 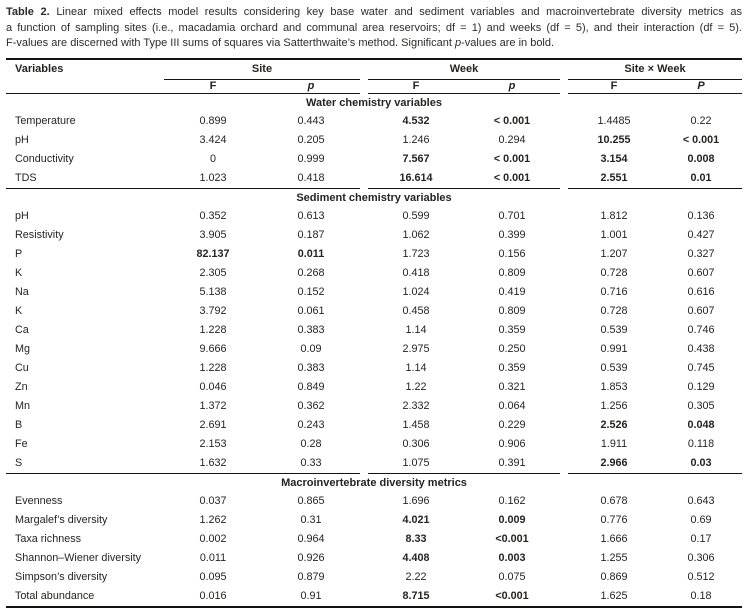 What do you see at coordinates (416, 177) in the screenshot?
I see `week-f-cell: 16.614` at bounding box center [416, 177].